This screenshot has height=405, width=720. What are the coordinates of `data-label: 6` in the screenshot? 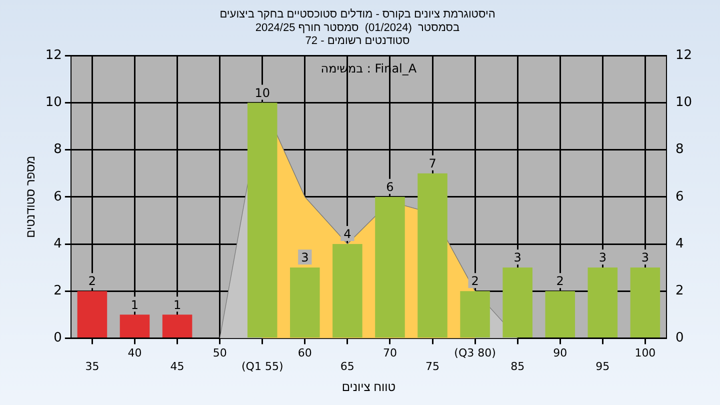 It's located at (390, 187).